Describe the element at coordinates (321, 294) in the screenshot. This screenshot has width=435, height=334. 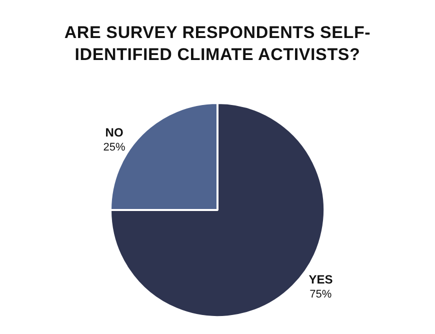
I see `data-label: 75%` at that location.